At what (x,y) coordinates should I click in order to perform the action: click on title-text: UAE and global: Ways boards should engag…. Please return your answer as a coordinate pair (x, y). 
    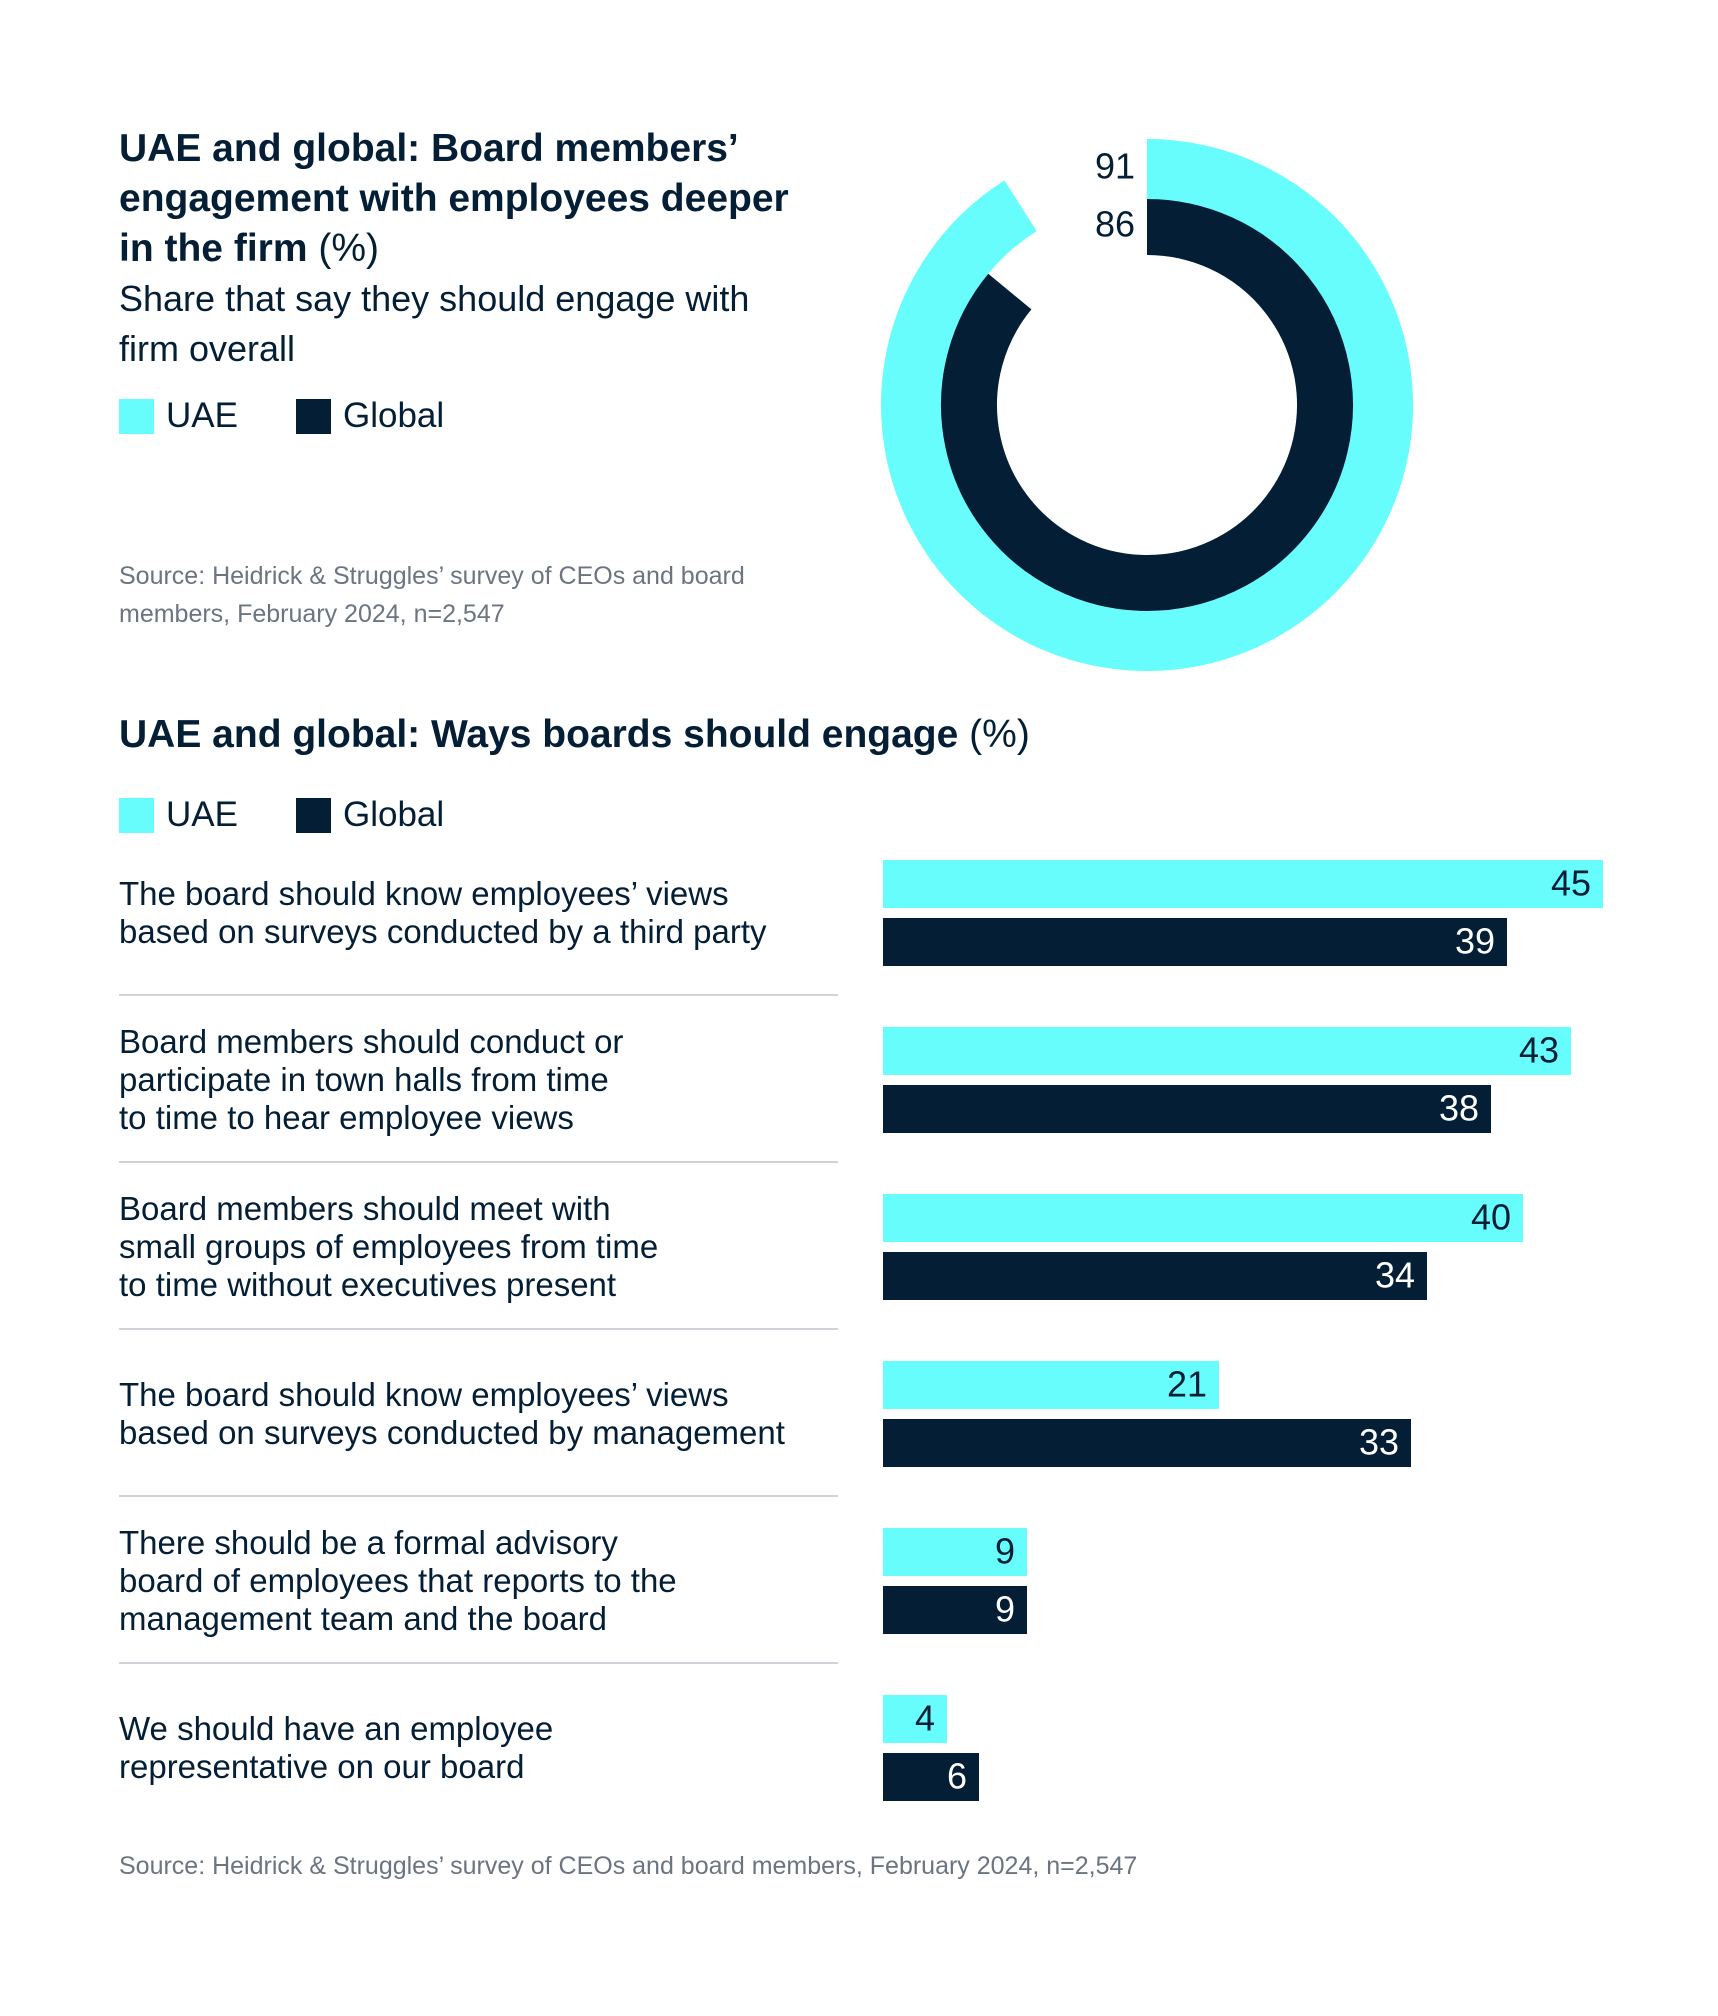
    Looking at the image, I should click on (539, 734).